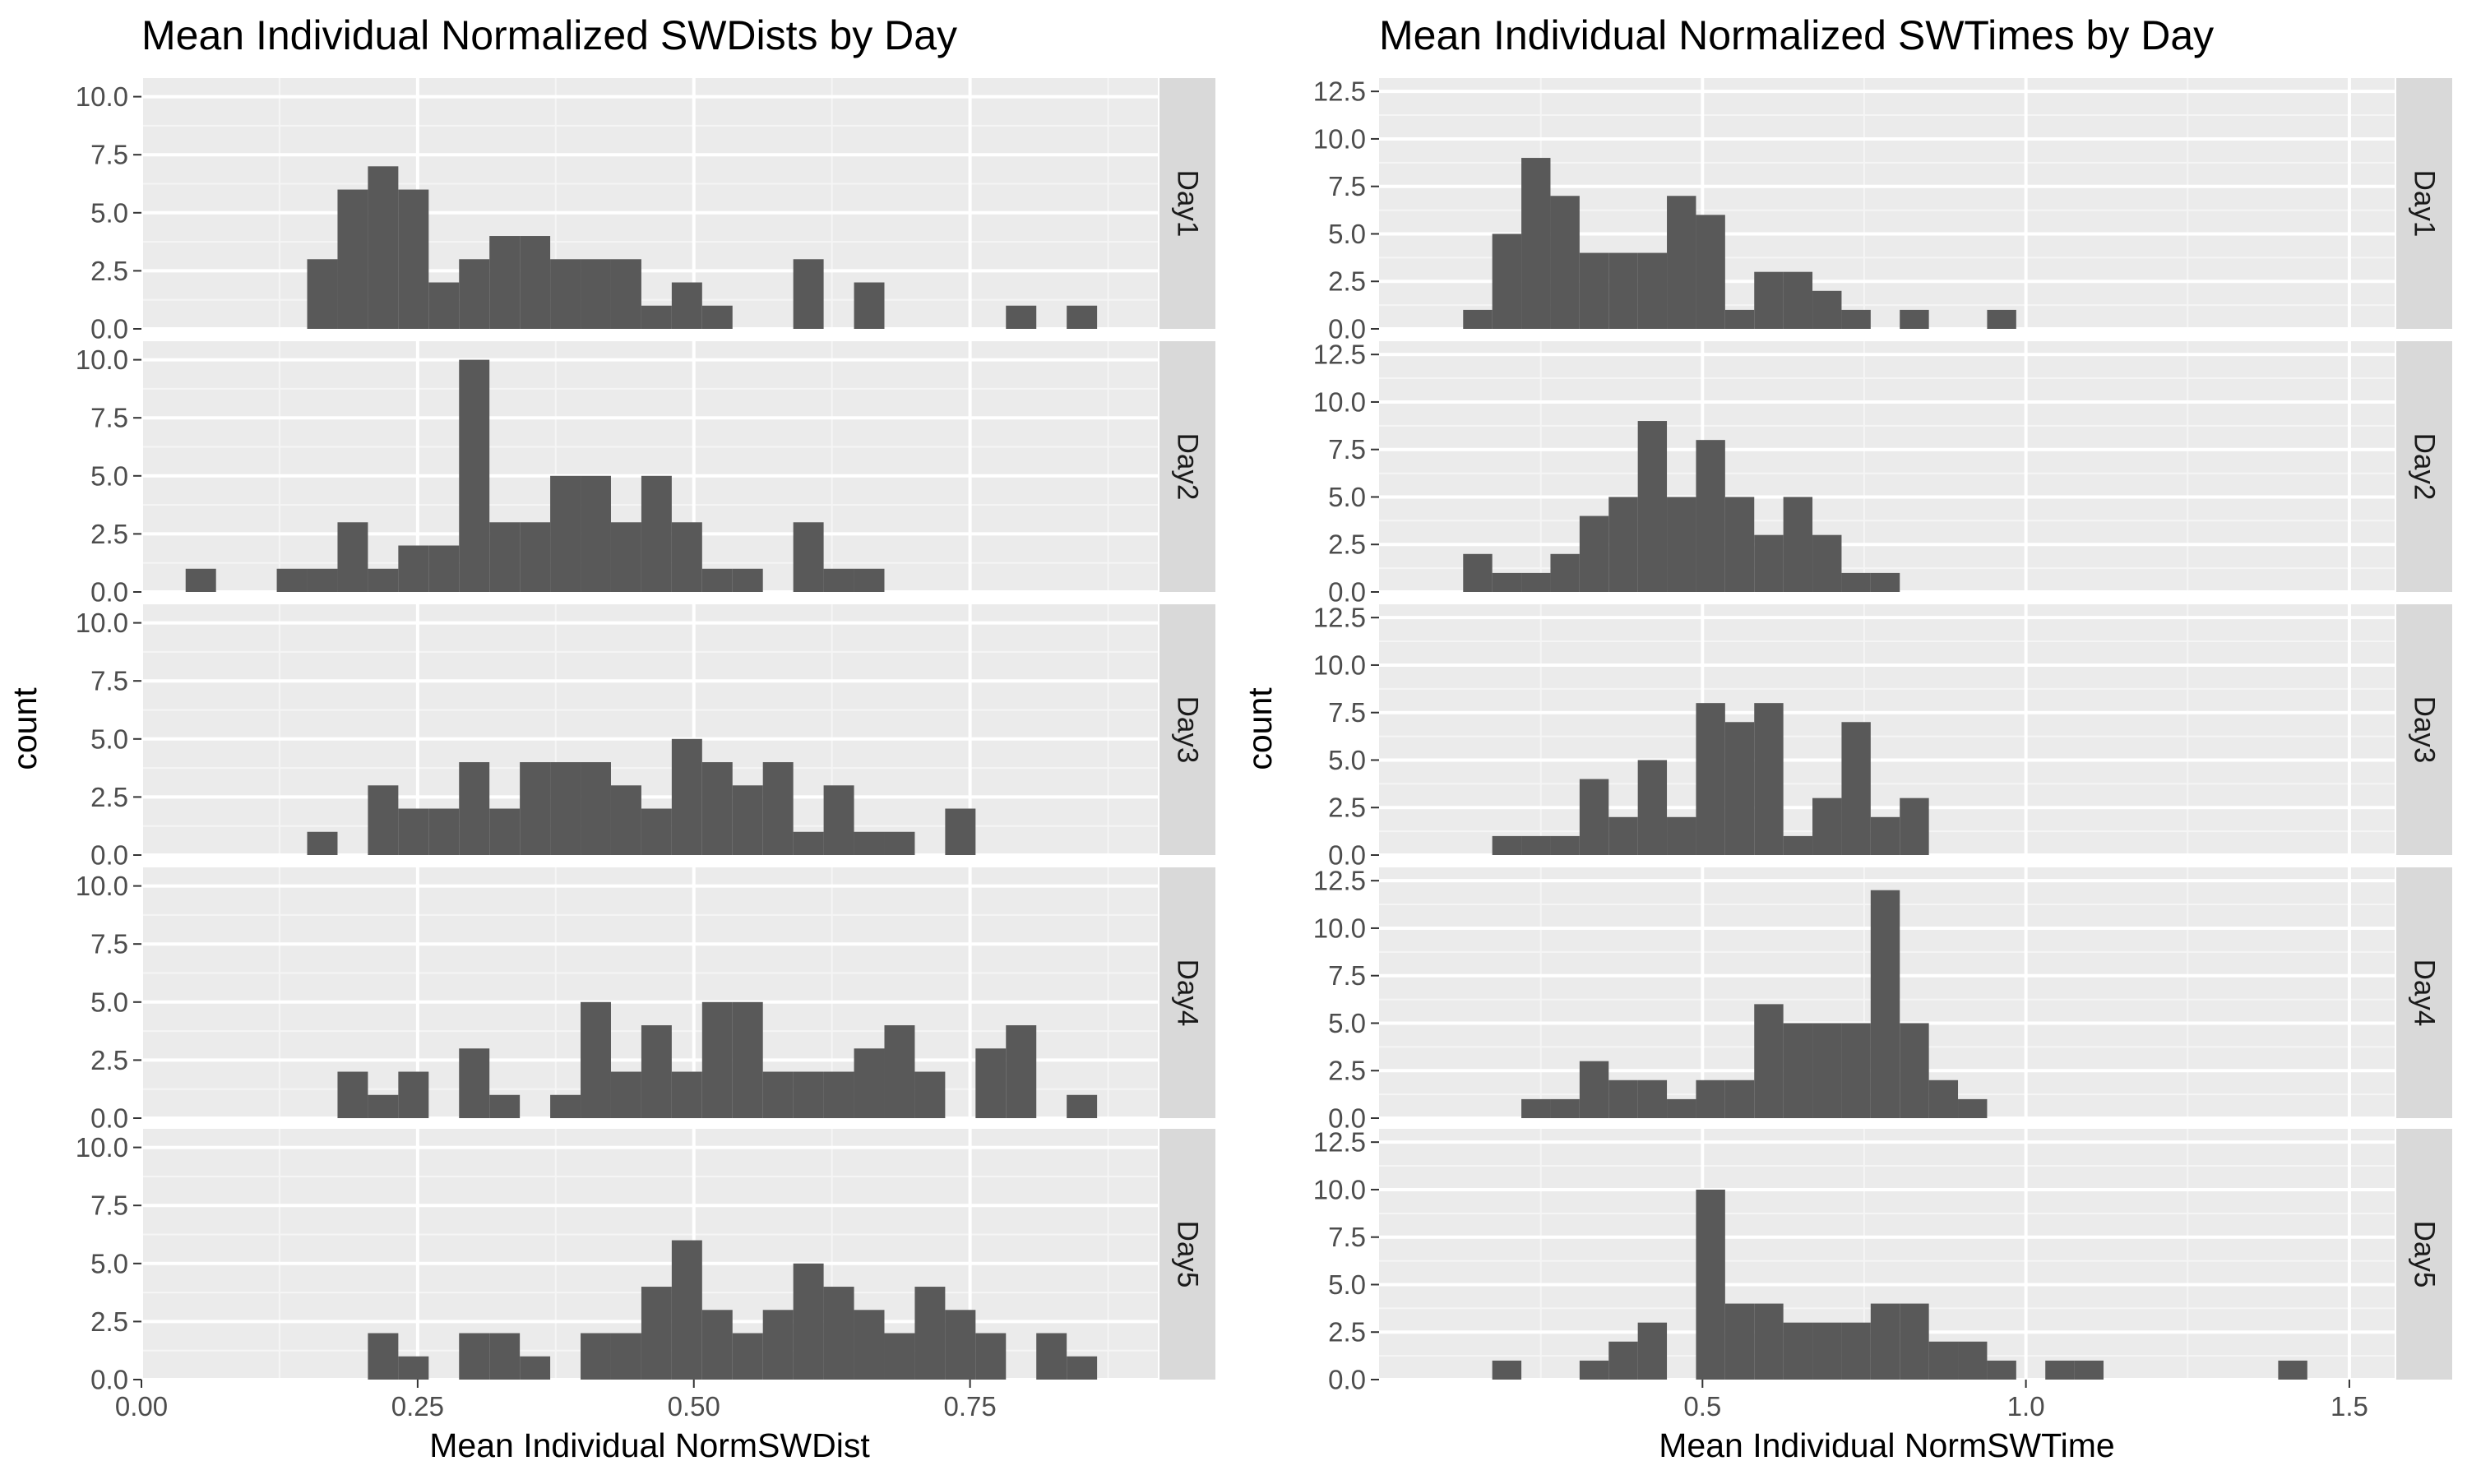  Describe the element at coordinates (1347, 1380) in the screenshot. I see `y-tick-label: 0.0` at that location.